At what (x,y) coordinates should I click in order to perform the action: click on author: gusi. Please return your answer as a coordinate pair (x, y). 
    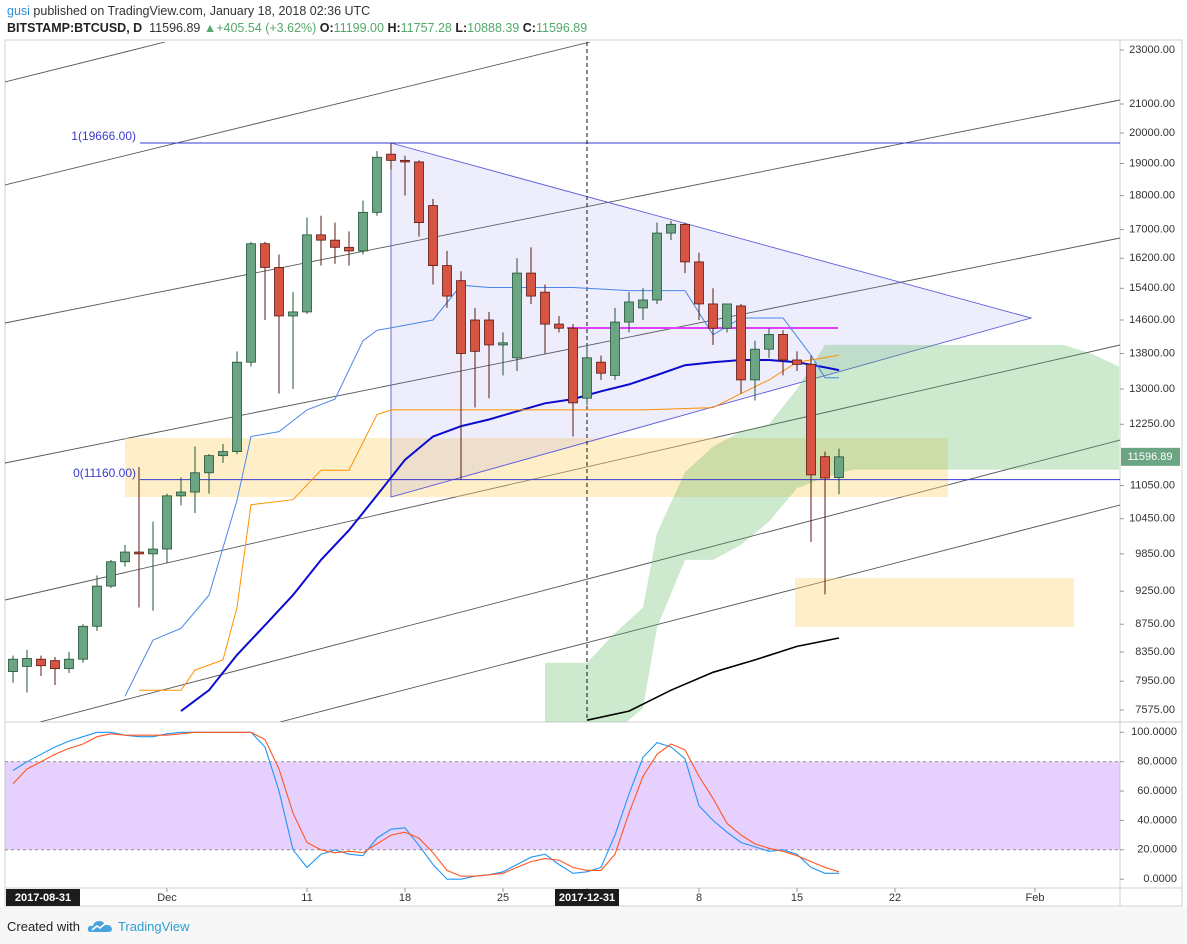
    Looking at the image, I should click on (18, 11).